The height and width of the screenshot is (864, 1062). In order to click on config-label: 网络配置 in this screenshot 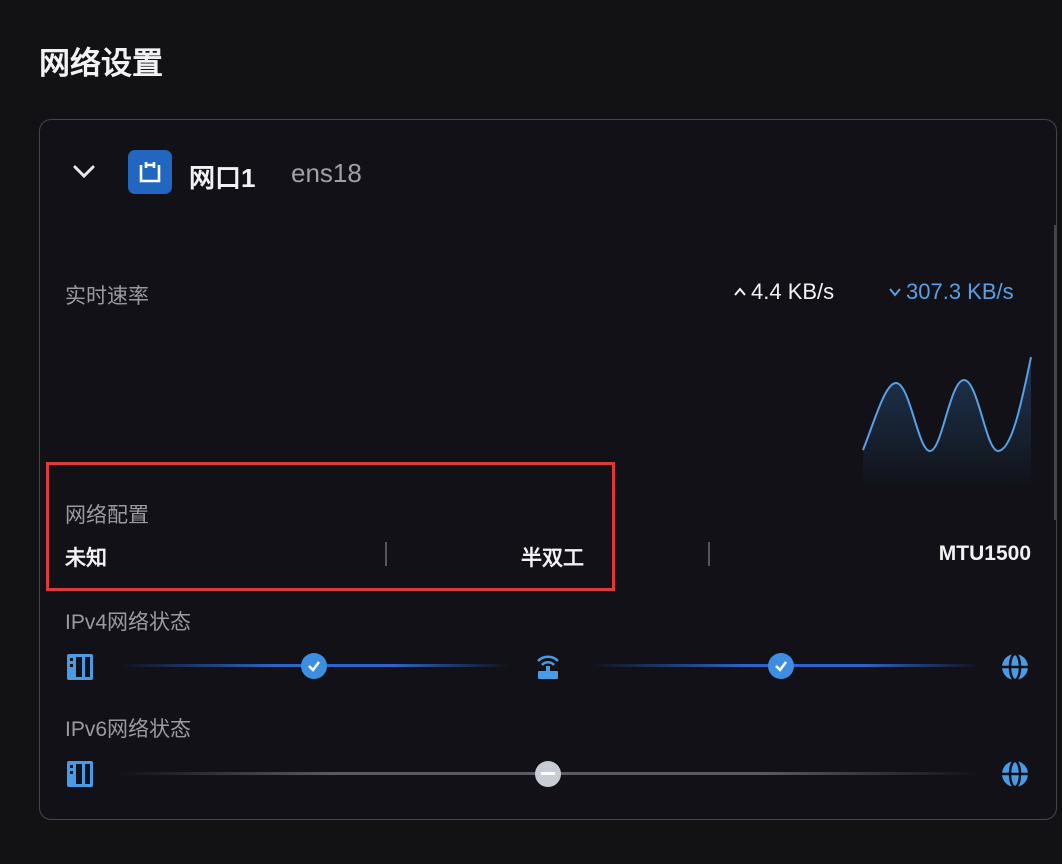, I will do `click(107, 515)`.